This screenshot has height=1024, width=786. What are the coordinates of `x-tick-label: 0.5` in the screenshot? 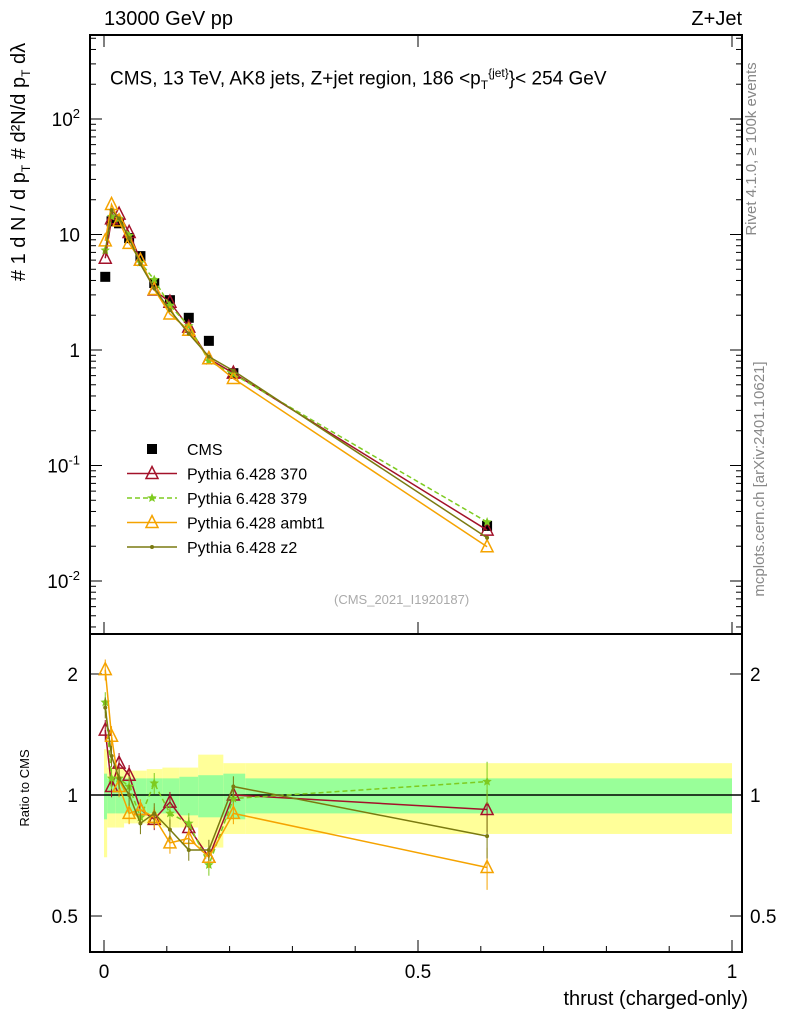 It's located at (418, 972).